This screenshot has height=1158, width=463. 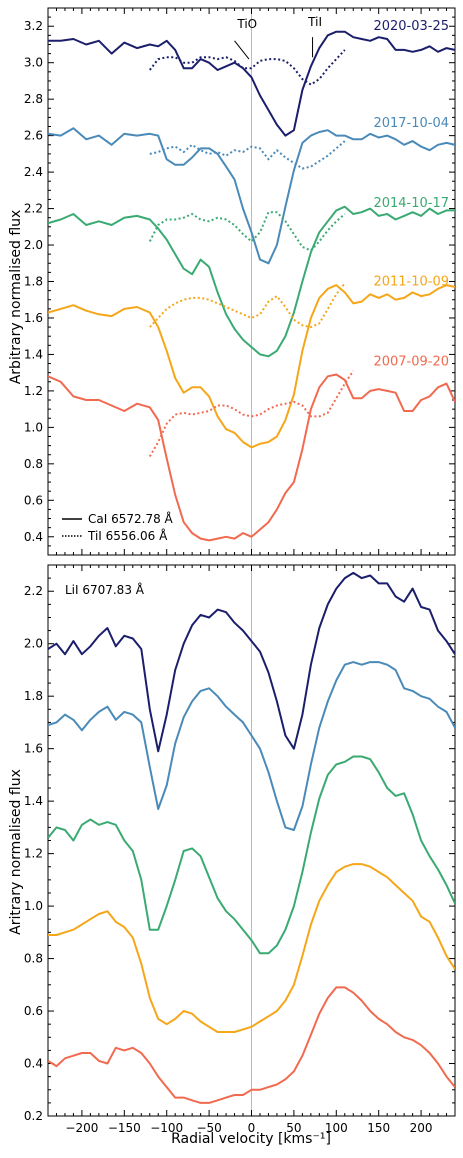 What do you see at coordinates (251, 1139) in the screenshot?
I see `xlabel: Radial velocity [kms⁻¹]` at bounding box center [251, 1139].